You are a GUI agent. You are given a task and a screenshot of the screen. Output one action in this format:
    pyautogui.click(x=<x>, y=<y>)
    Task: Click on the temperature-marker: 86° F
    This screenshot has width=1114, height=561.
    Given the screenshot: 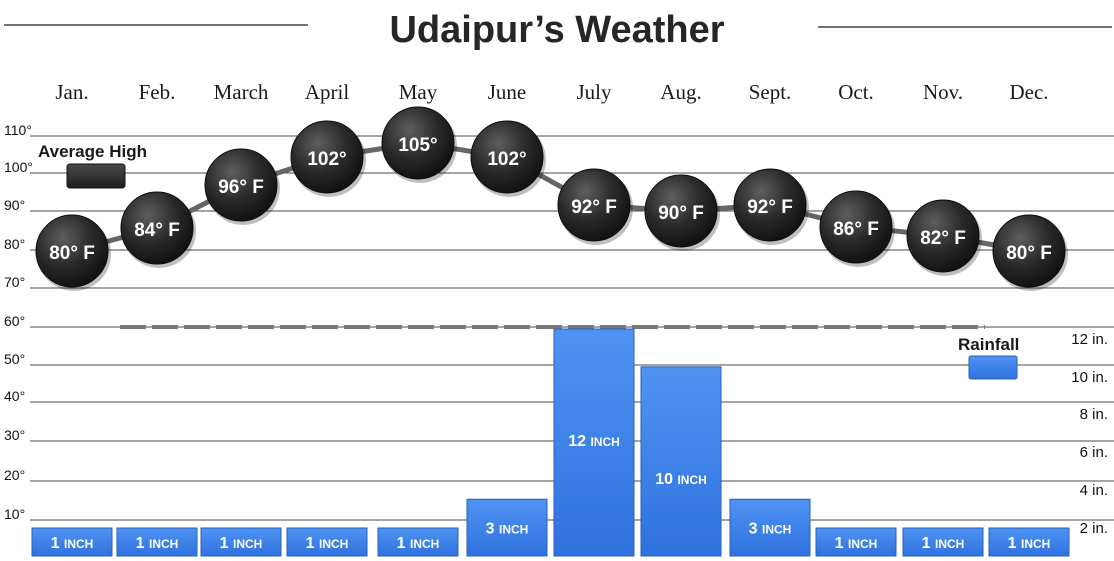 What is the action you would take?
    pyautogui.click(x=857, y=228)
    